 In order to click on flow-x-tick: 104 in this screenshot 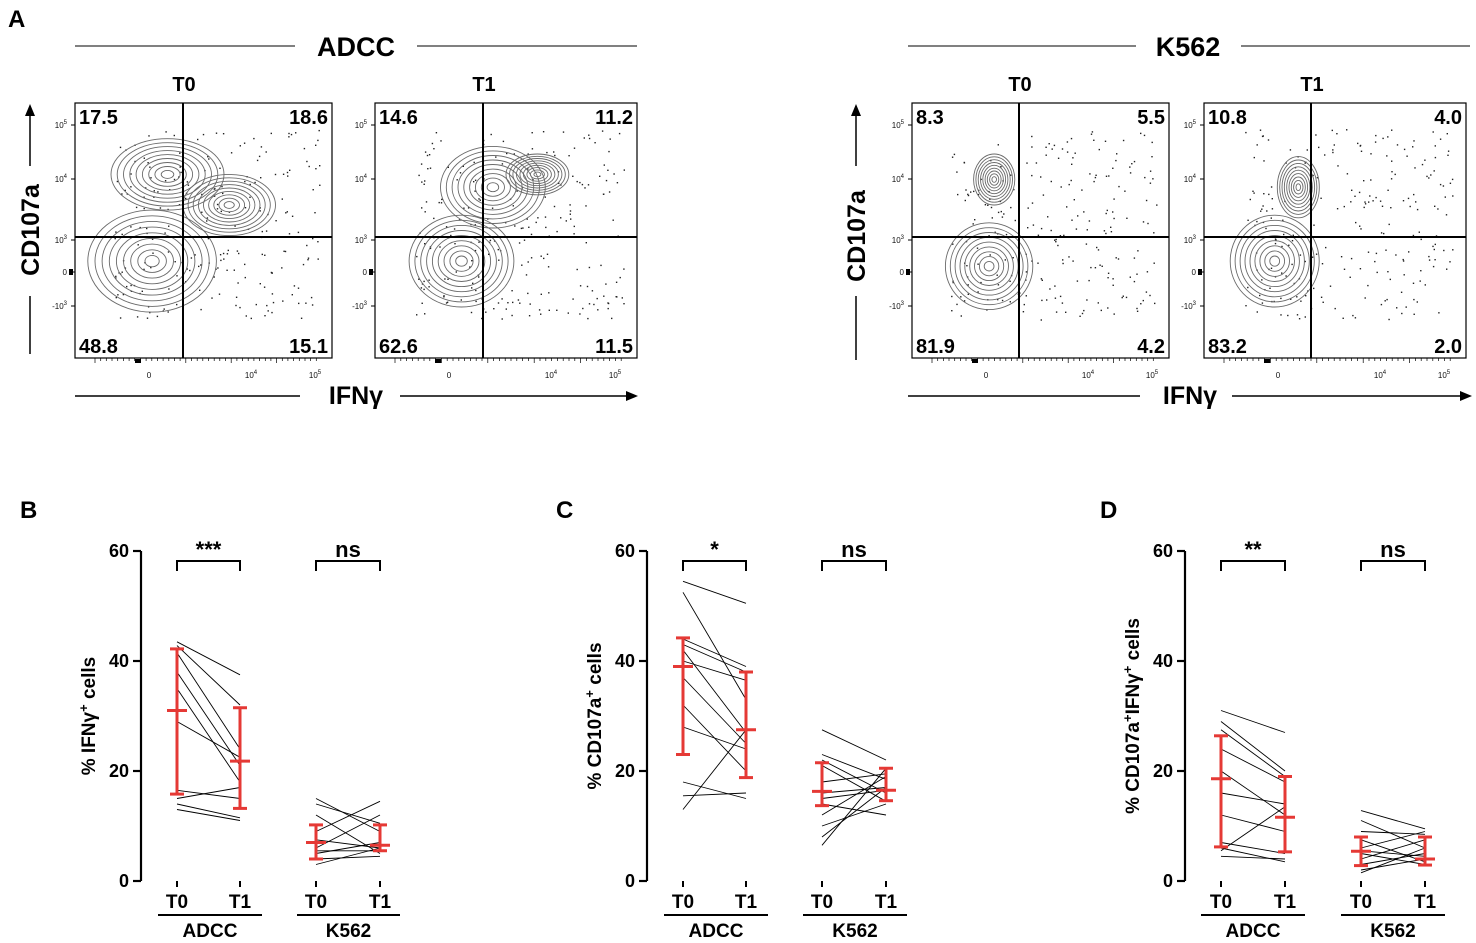, I will do `click(551, 375)`.